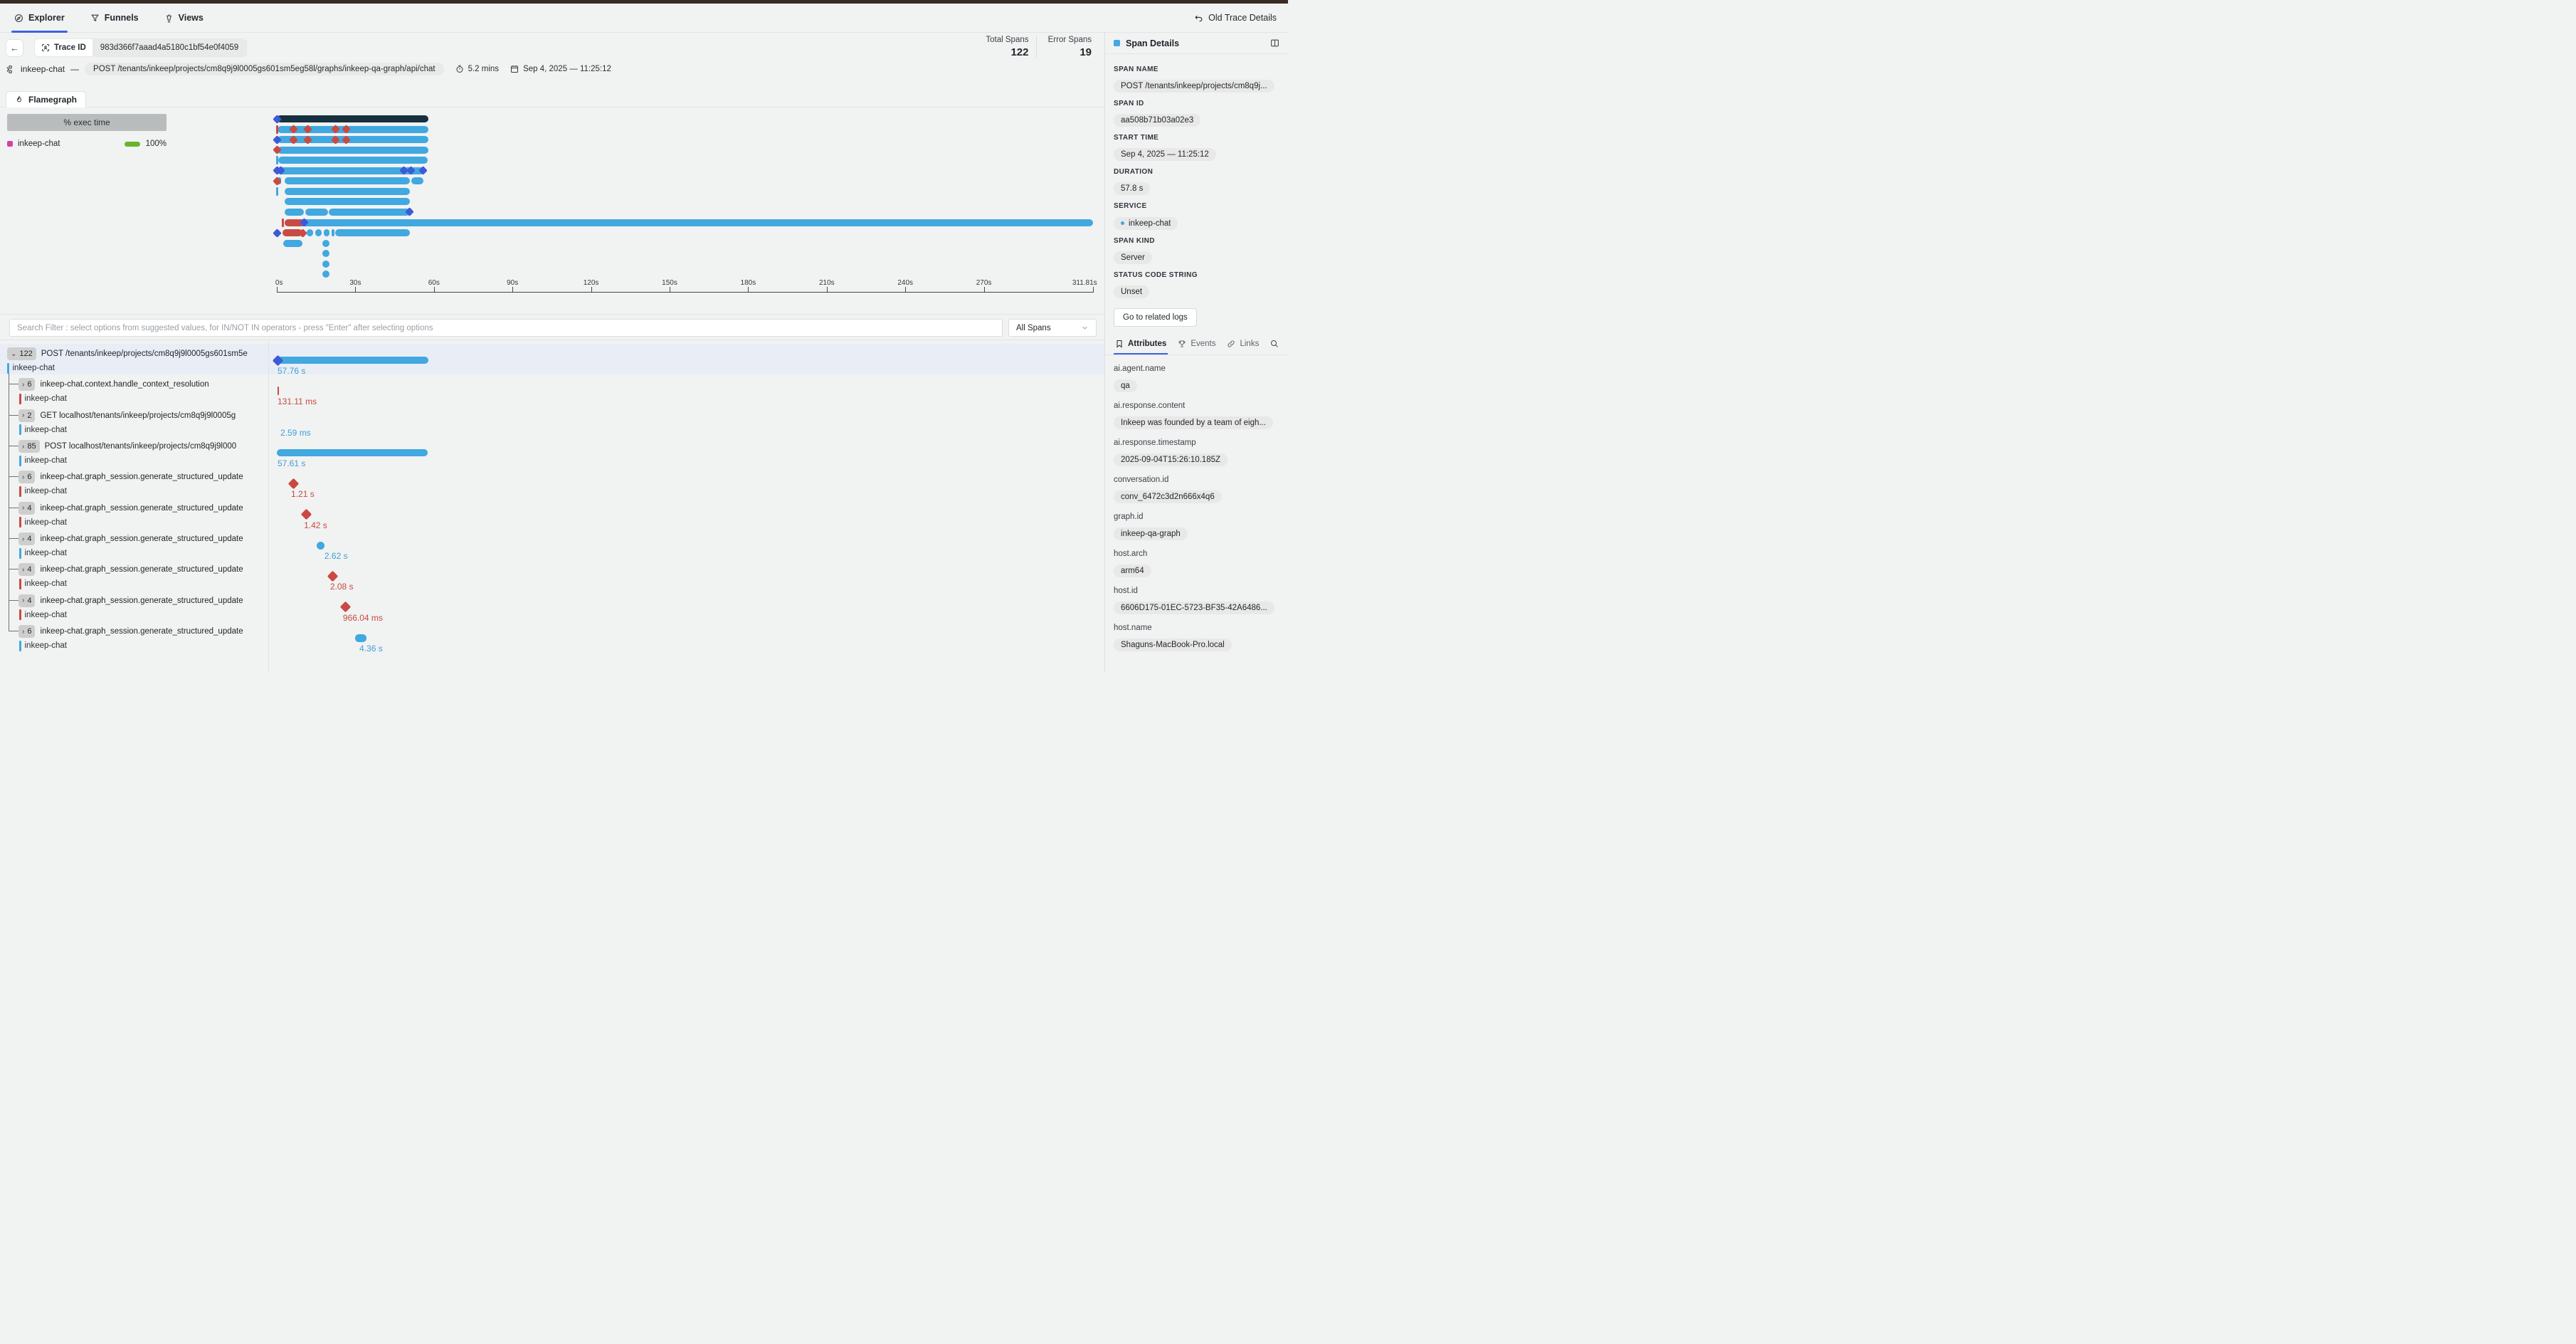  Describe the element at coordinates (15, 48) in the screenshot. I see `back-button: ←` at that location.